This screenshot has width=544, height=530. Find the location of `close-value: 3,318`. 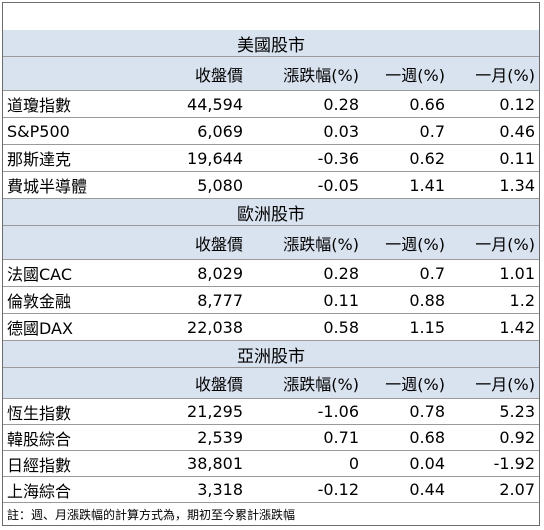

close-value: 3,318 is located at coordinates (220, 489).